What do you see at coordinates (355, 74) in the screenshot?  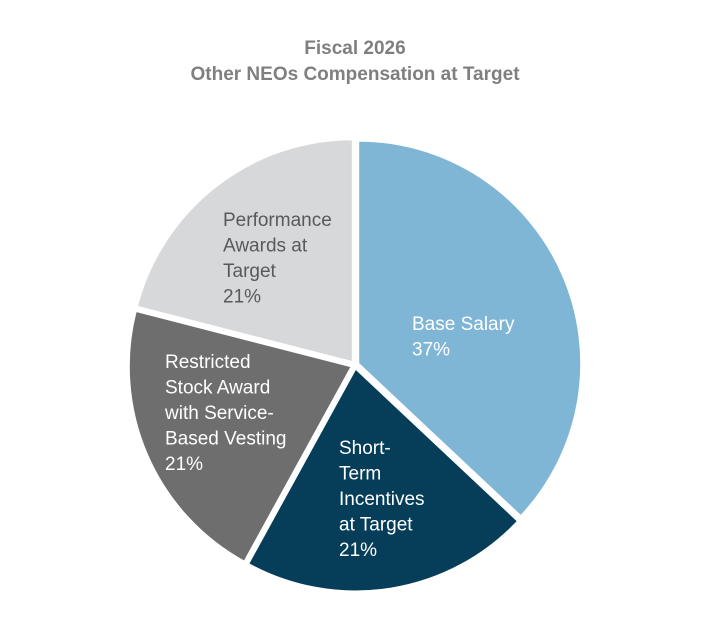 I see `chart-title-line-2: Other NEOs Compensation at Target` at bounding box center [355, 74].